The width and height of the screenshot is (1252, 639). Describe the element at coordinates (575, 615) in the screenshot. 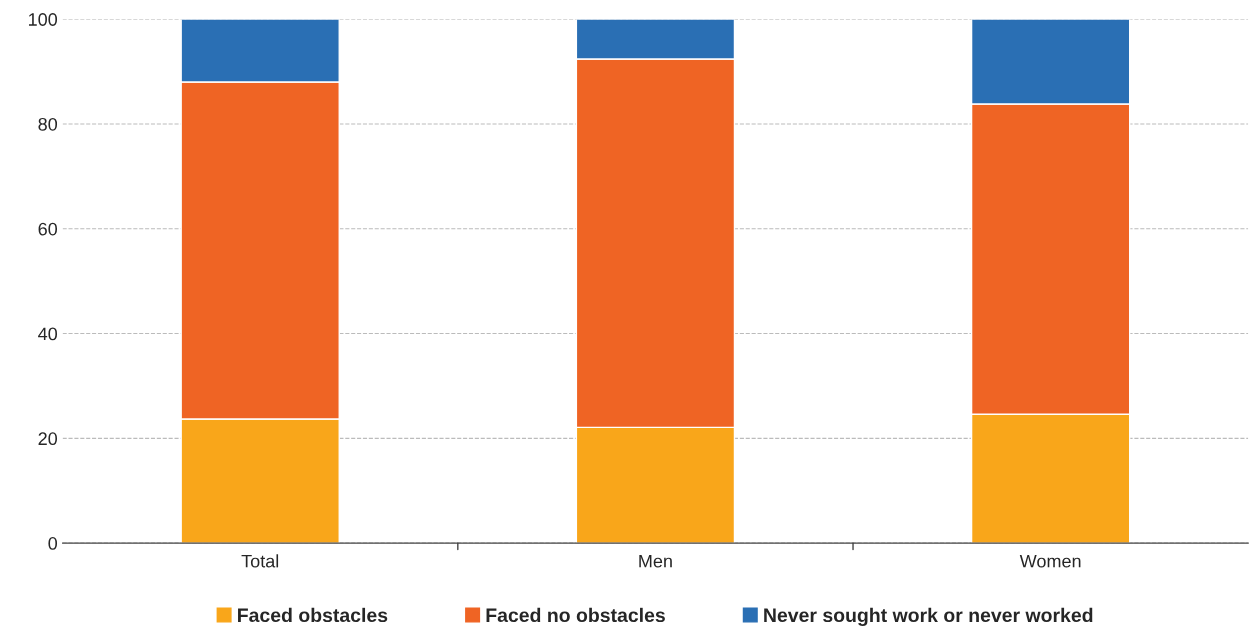

I see `legend-label: Faced no obstacles` at that location.